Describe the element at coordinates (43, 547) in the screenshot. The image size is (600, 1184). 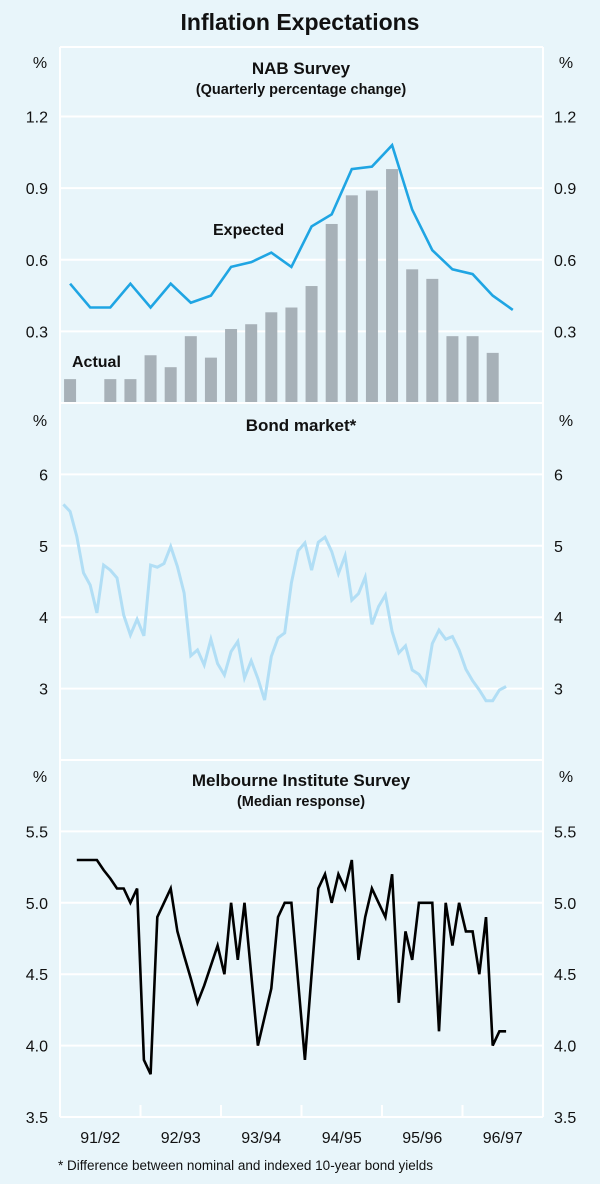
I see `y-tick-label-left: 5` at that location.